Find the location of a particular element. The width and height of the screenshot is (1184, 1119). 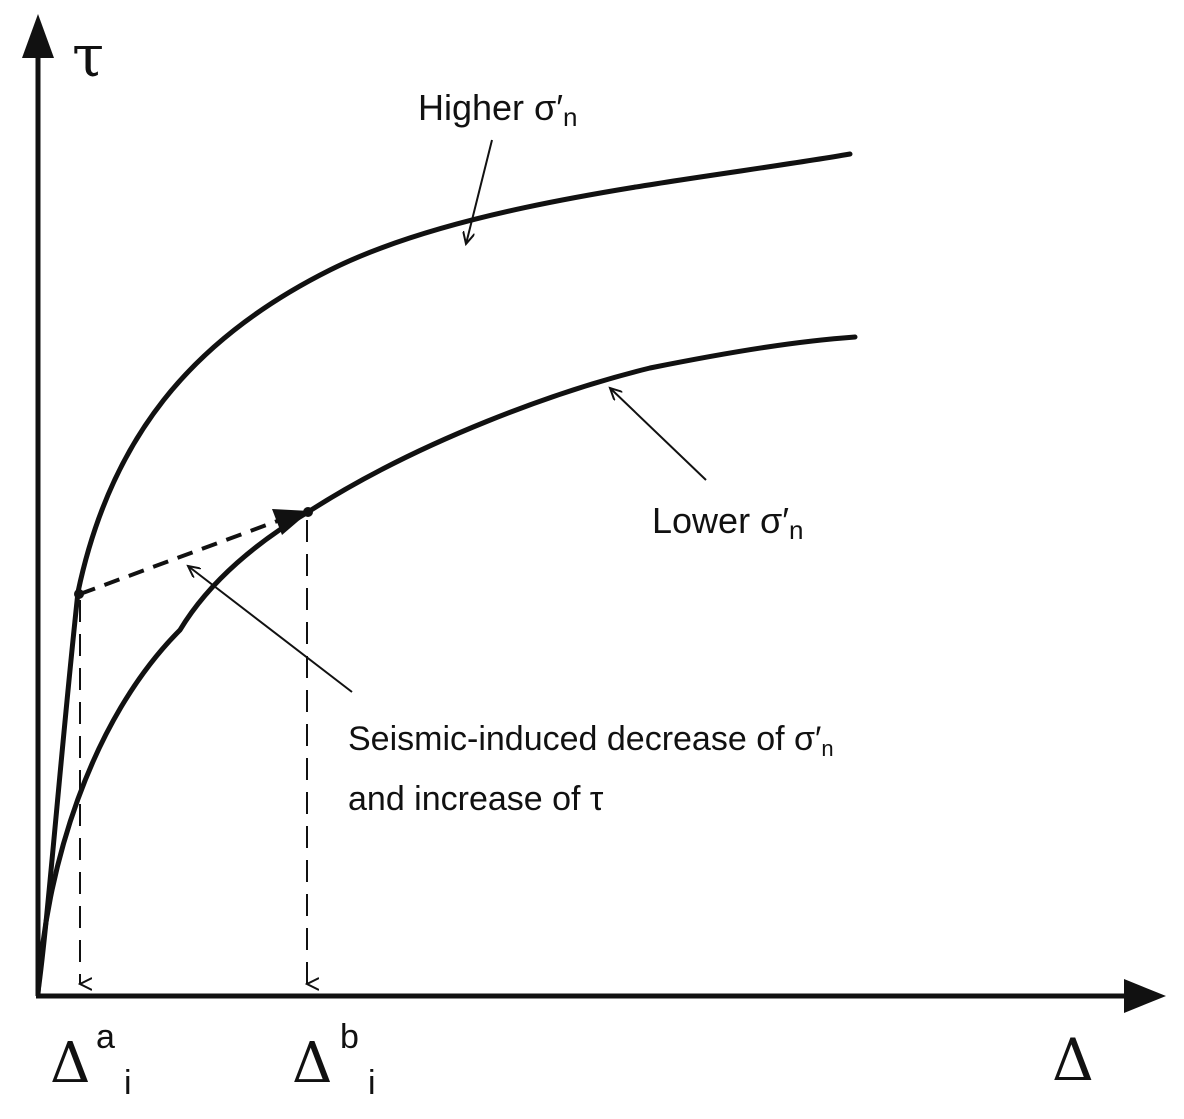

x-axis-label: Δ is located at coordinates (1073, 1060).